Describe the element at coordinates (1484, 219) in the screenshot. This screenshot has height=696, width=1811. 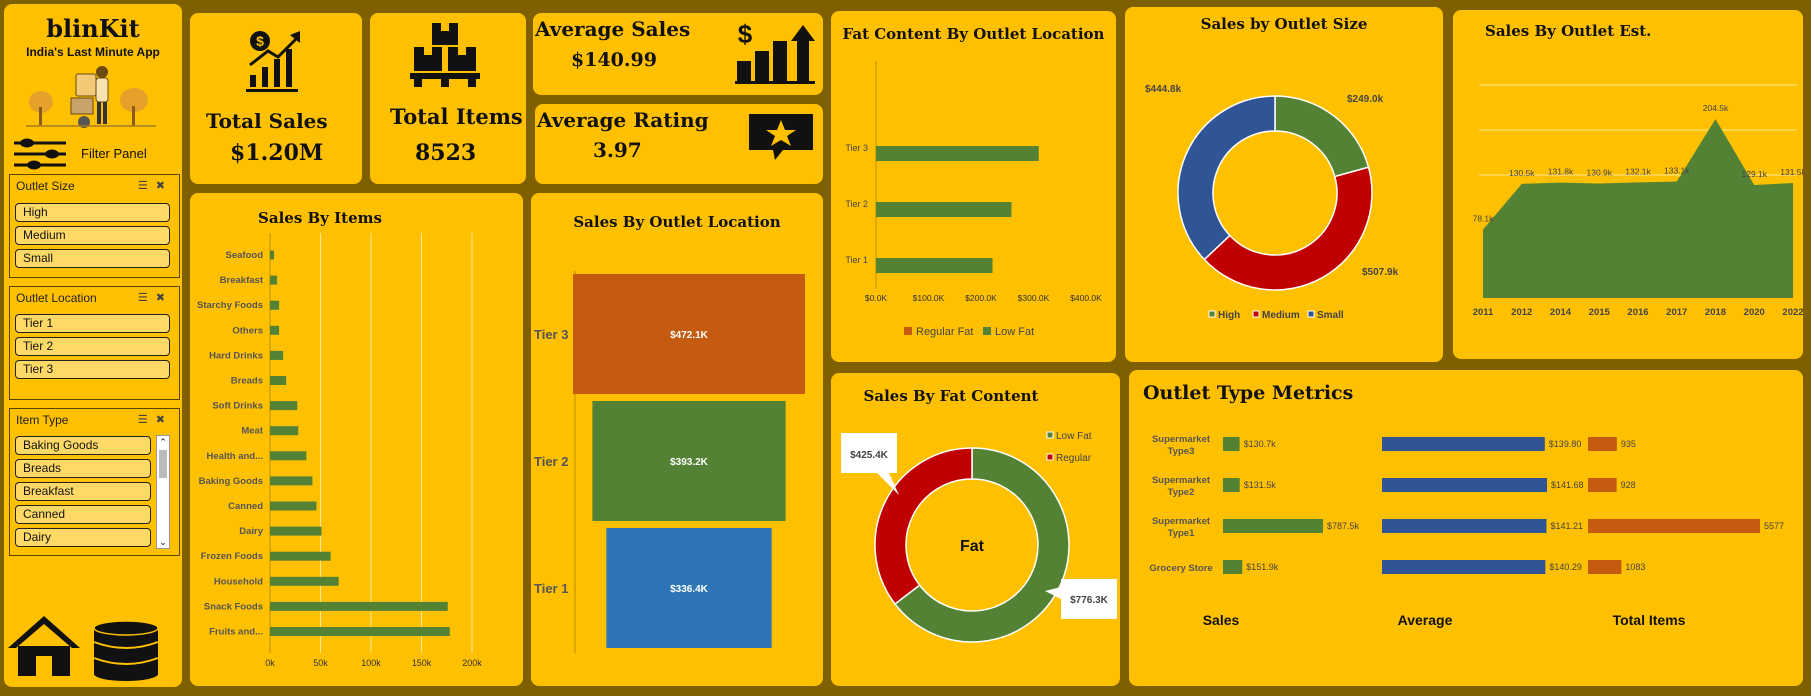
I see `data-label: 78.1k` at that location.